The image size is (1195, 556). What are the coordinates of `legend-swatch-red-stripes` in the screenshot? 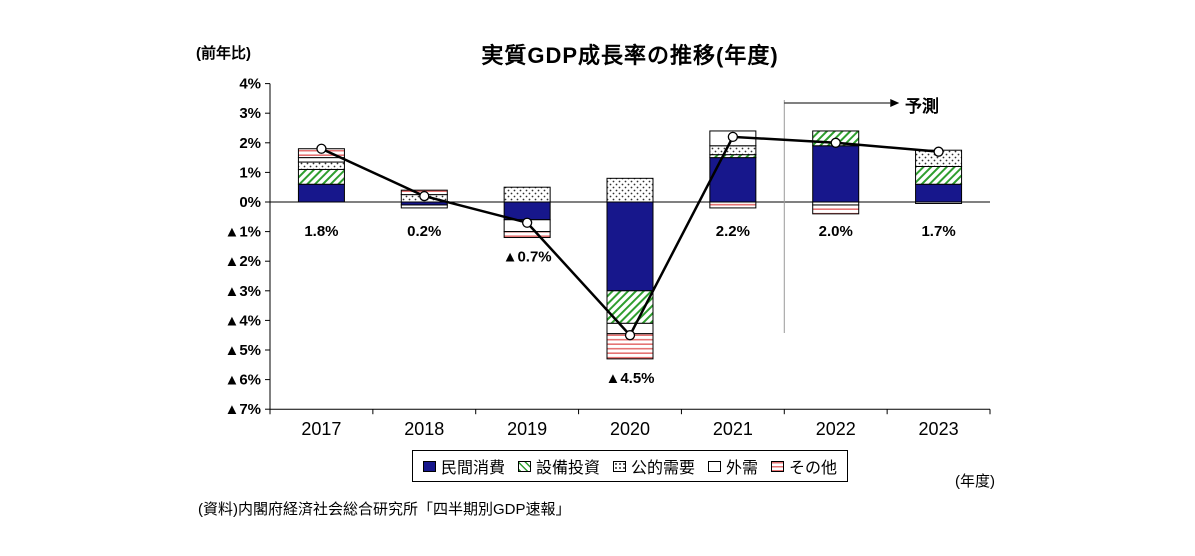 It's located at (778, 466).